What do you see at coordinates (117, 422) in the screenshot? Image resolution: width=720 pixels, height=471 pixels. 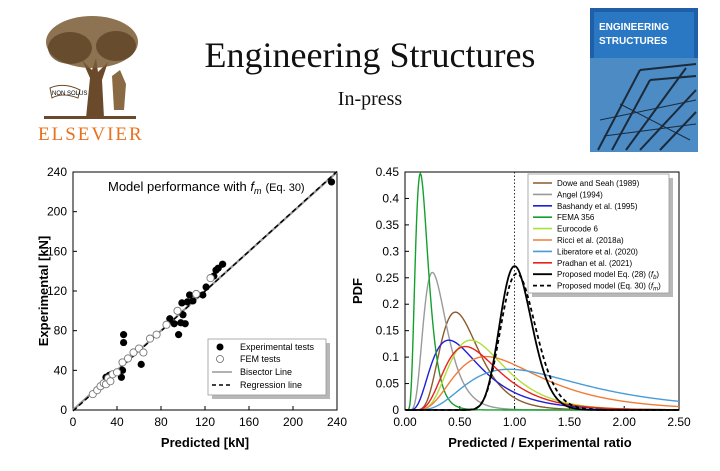 I see `scatter-x-tick-label: 40` at bounding box center [117, 422].